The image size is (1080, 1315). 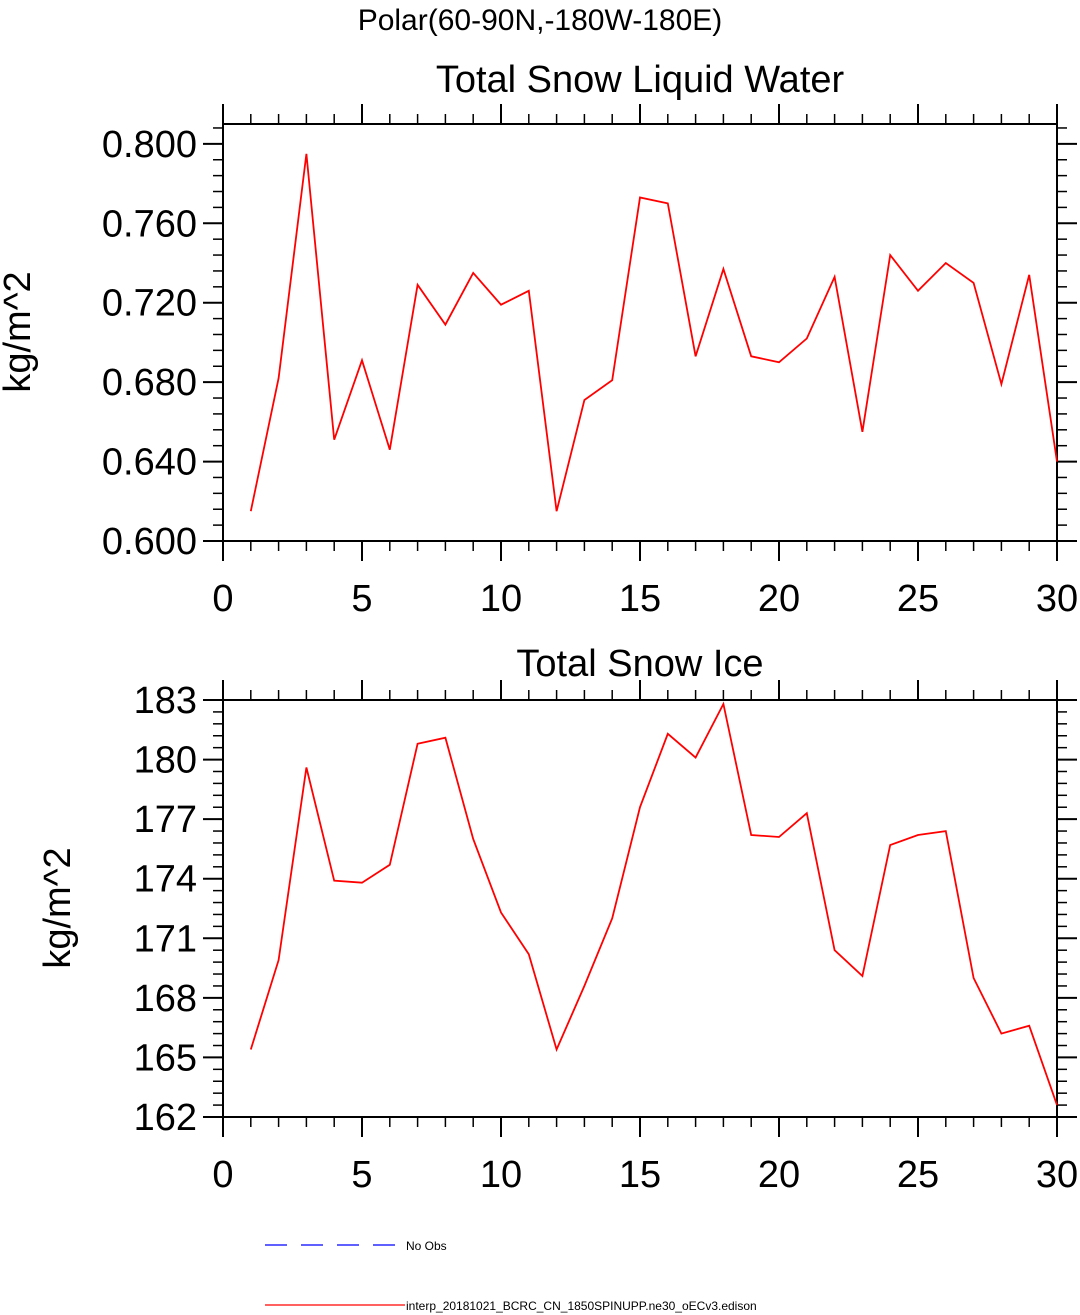 I want to click on chart-title: Total Snow Ice, so click(x=639, y=664).